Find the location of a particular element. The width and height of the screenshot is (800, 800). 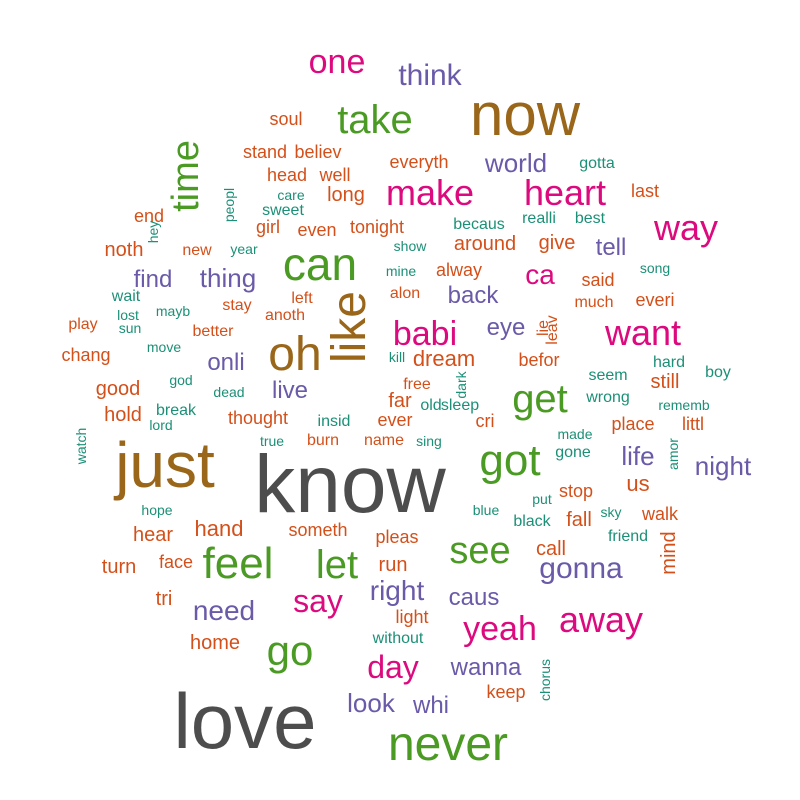

word-think: think is located at coordinates (430, 75).